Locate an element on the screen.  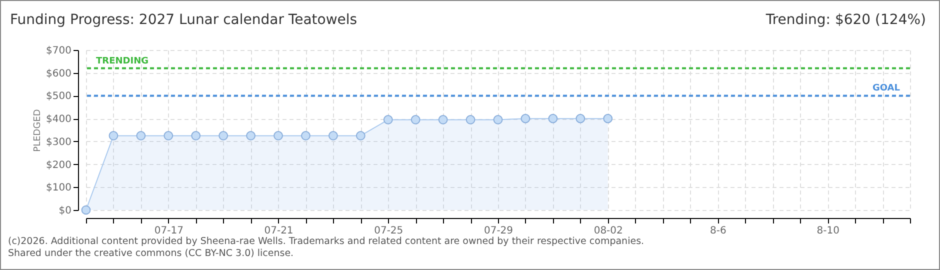
y-tick-label: $600 is located at coordinates (59, 74).